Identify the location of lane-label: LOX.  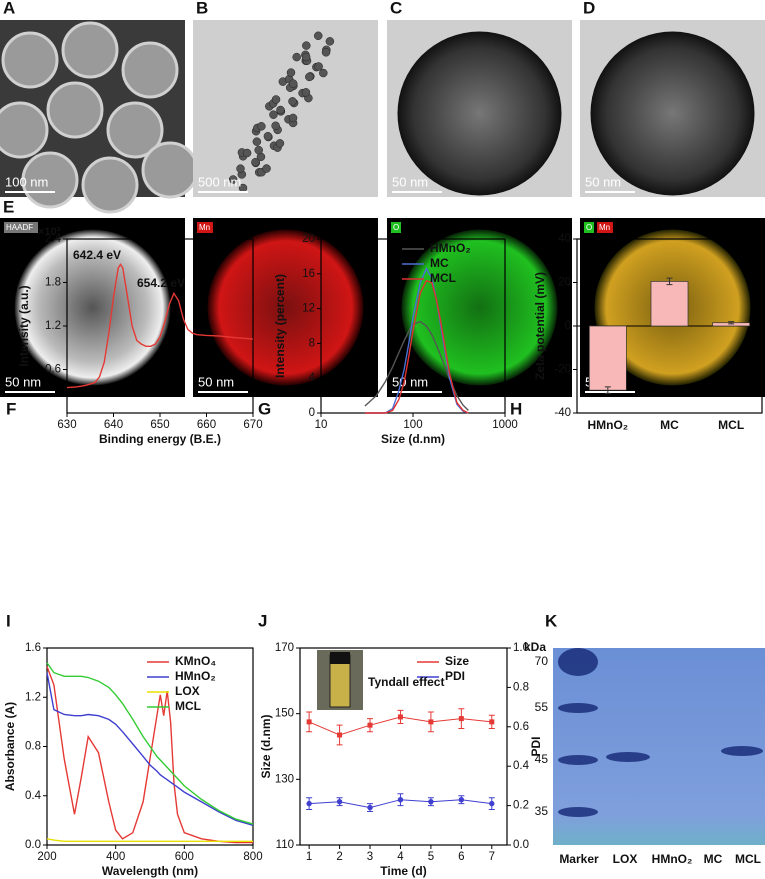
(625, 859).